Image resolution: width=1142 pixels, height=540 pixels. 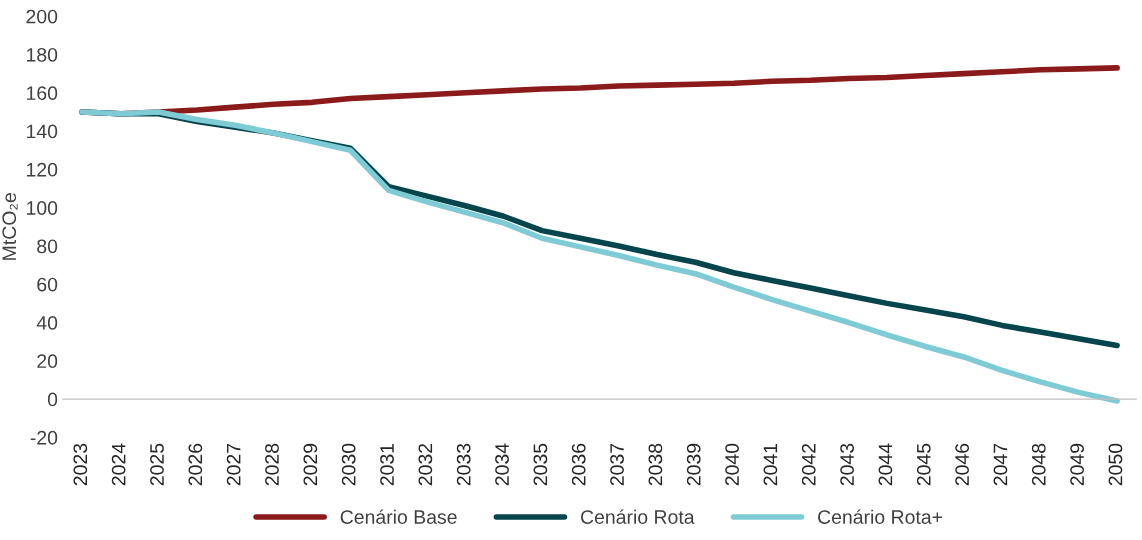 What do you see at coordinates (693, 464) in the screenshot?
I see `x-tick-label: 2039` at bounding box center [693, 464].